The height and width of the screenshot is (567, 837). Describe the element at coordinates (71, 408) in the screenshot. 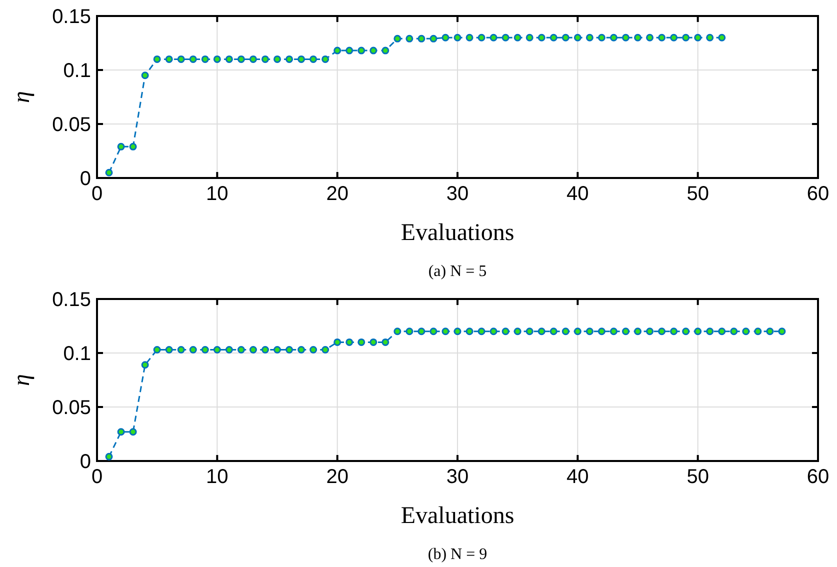

I see `y-tick-label: 0.05` at that location.